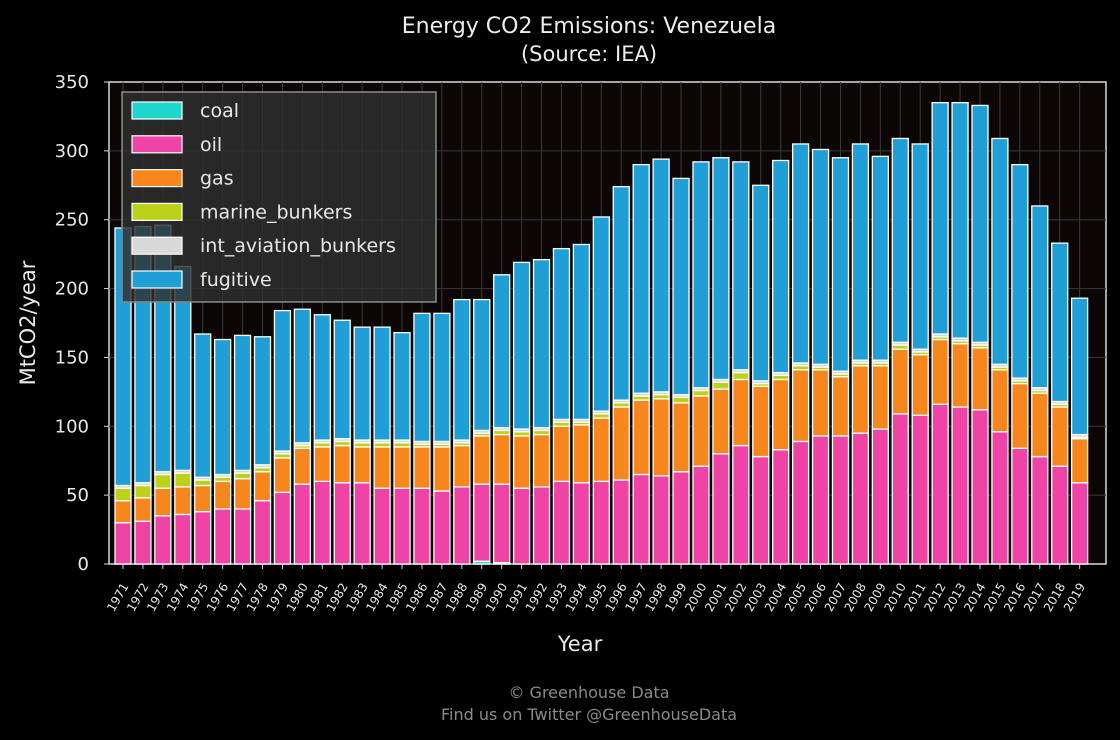 This screenshot has width=1120, height=740. I want to click on bar-segment-fugitive-1989, so click(482, 365).